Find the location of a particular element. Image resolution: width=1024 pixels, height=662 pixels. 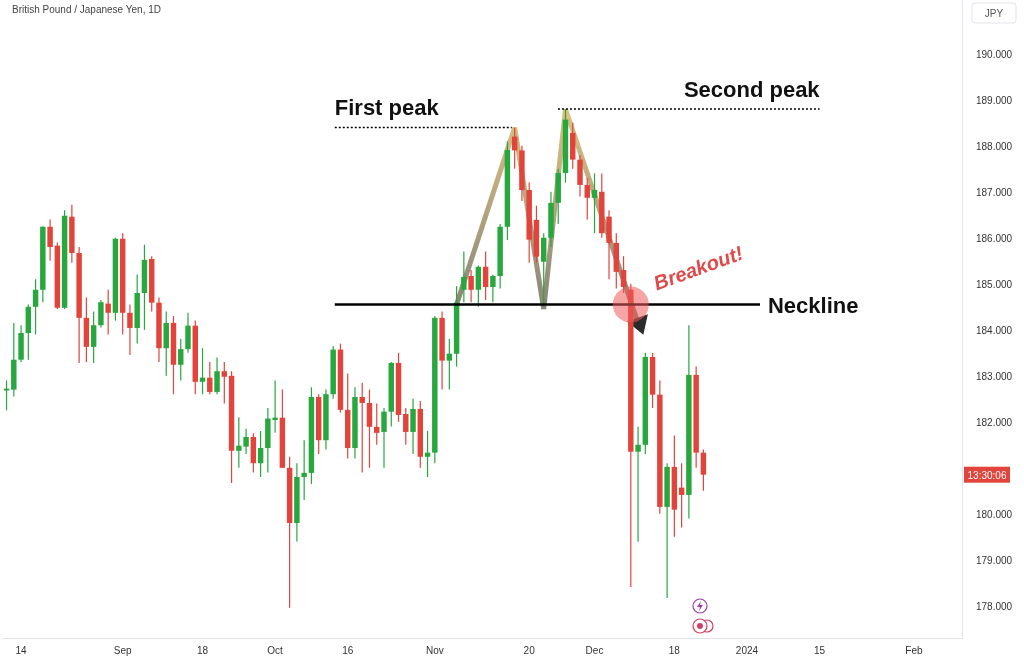

ref-line-label: Second peak is located at coordinates (752, 90).